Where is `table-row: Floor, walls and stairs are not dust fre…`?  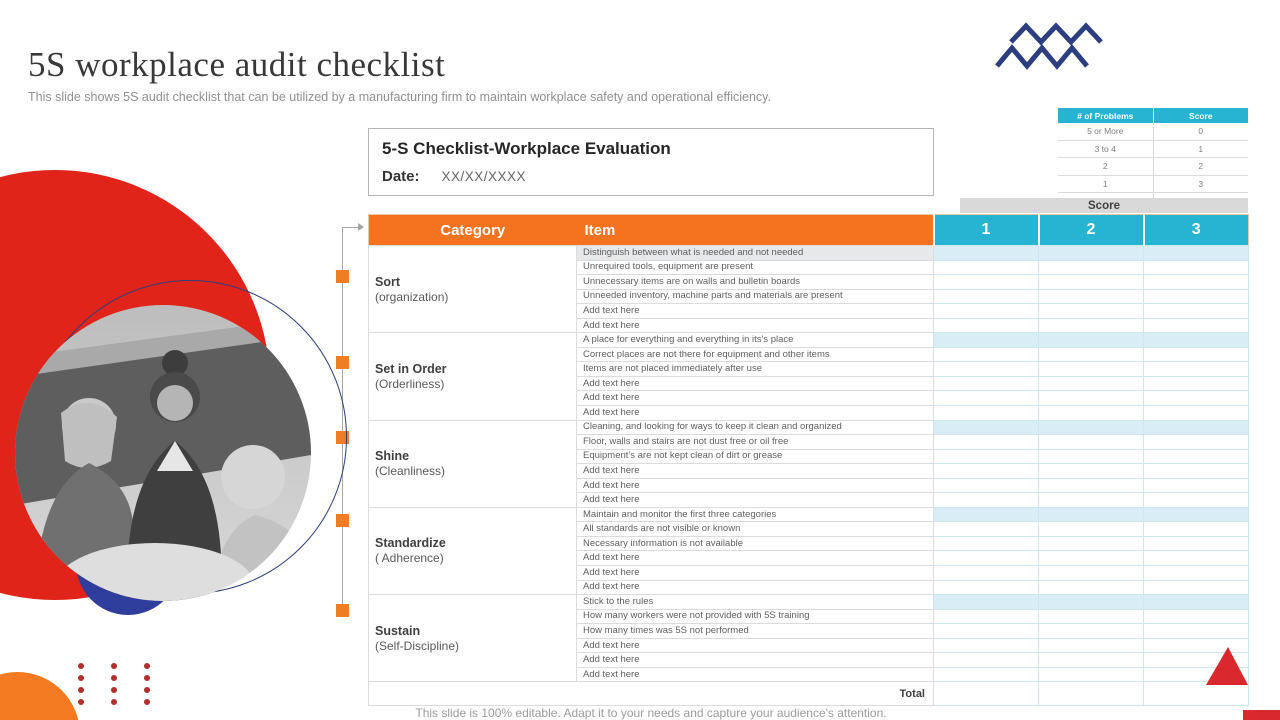 table-row: Floor, walls and stairs are not dust fre… is located at coordinates (809, 442).